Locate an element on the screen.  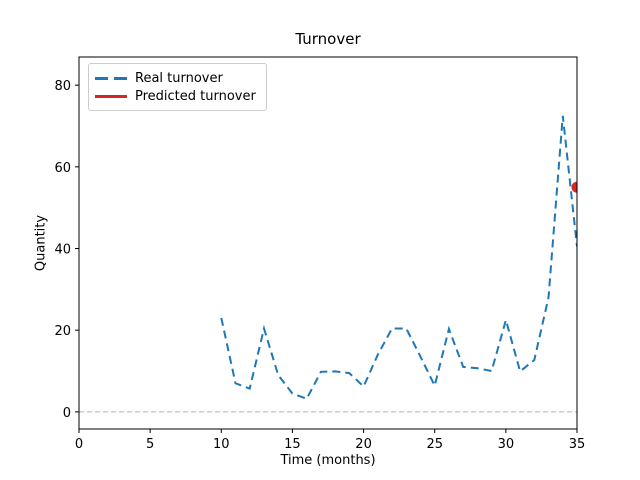
x-axis-tick-label: 15 is located at coordinates (292, 444).